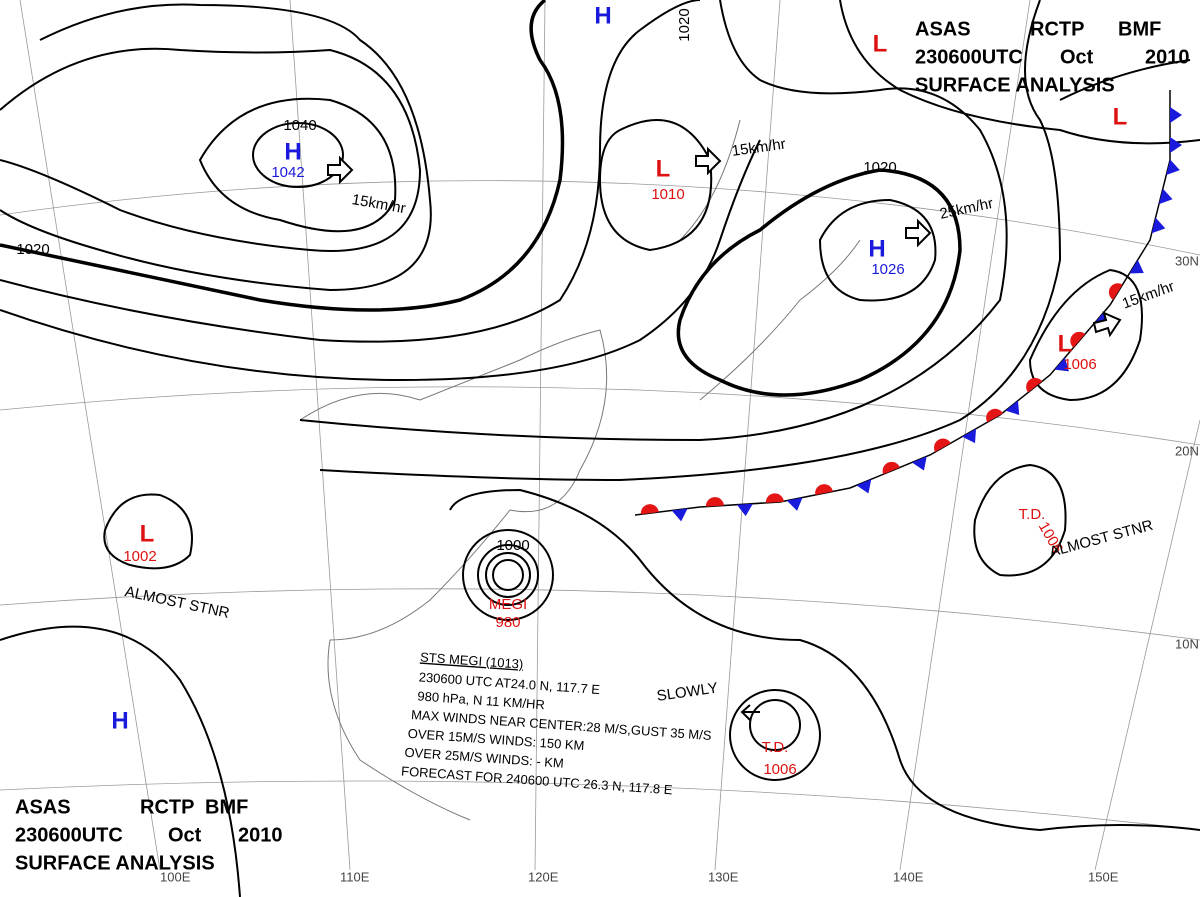 The width and height of the screenshot is (1200, 897). I want to click on pressure: 1002, so click(139, 556).